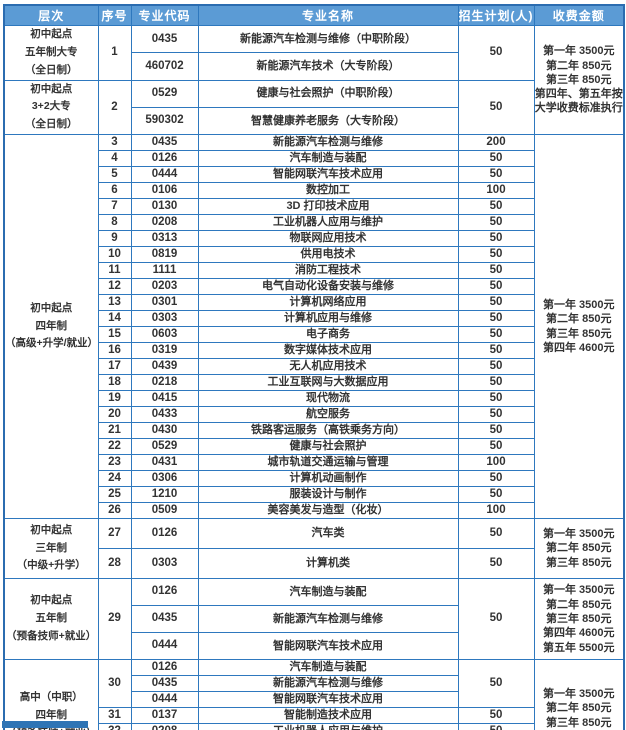 The image size is (626, 730). I want to click on lvl-line: （中级+升学）, so click(51, 565).